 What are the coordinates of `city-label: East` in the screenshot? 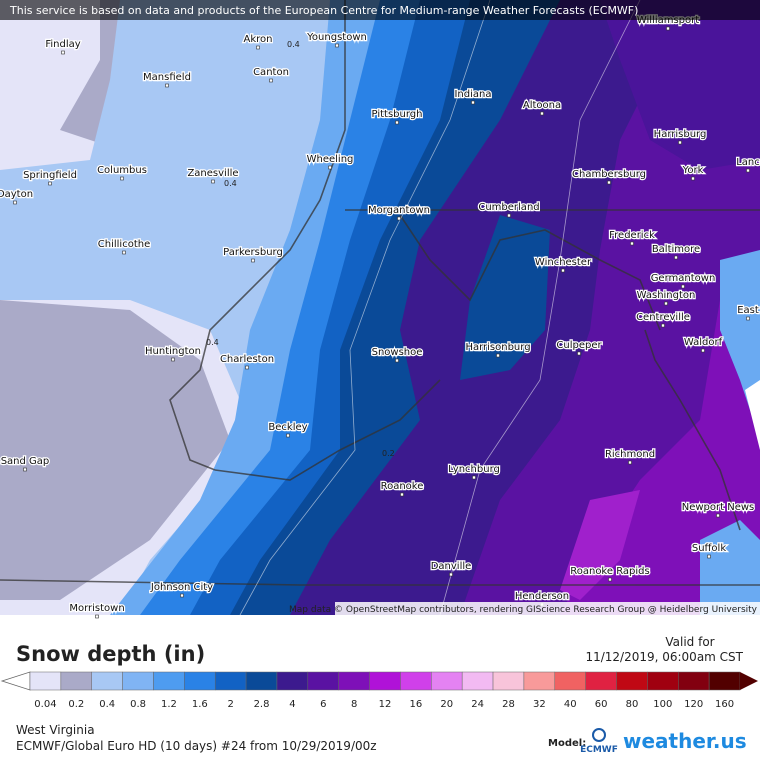 It's located at (748, 310).